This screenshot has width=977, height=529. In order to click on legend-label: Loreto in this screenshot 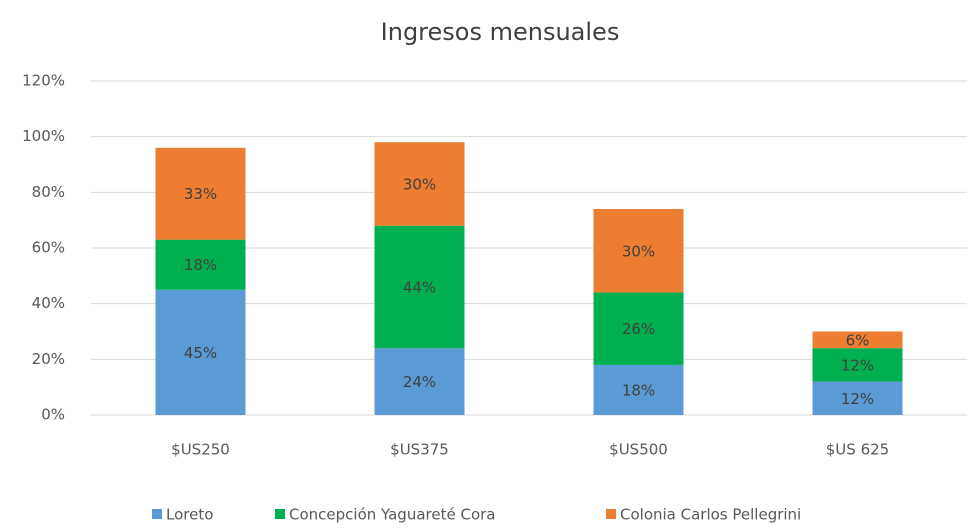, I will do `click(189, 515)`.